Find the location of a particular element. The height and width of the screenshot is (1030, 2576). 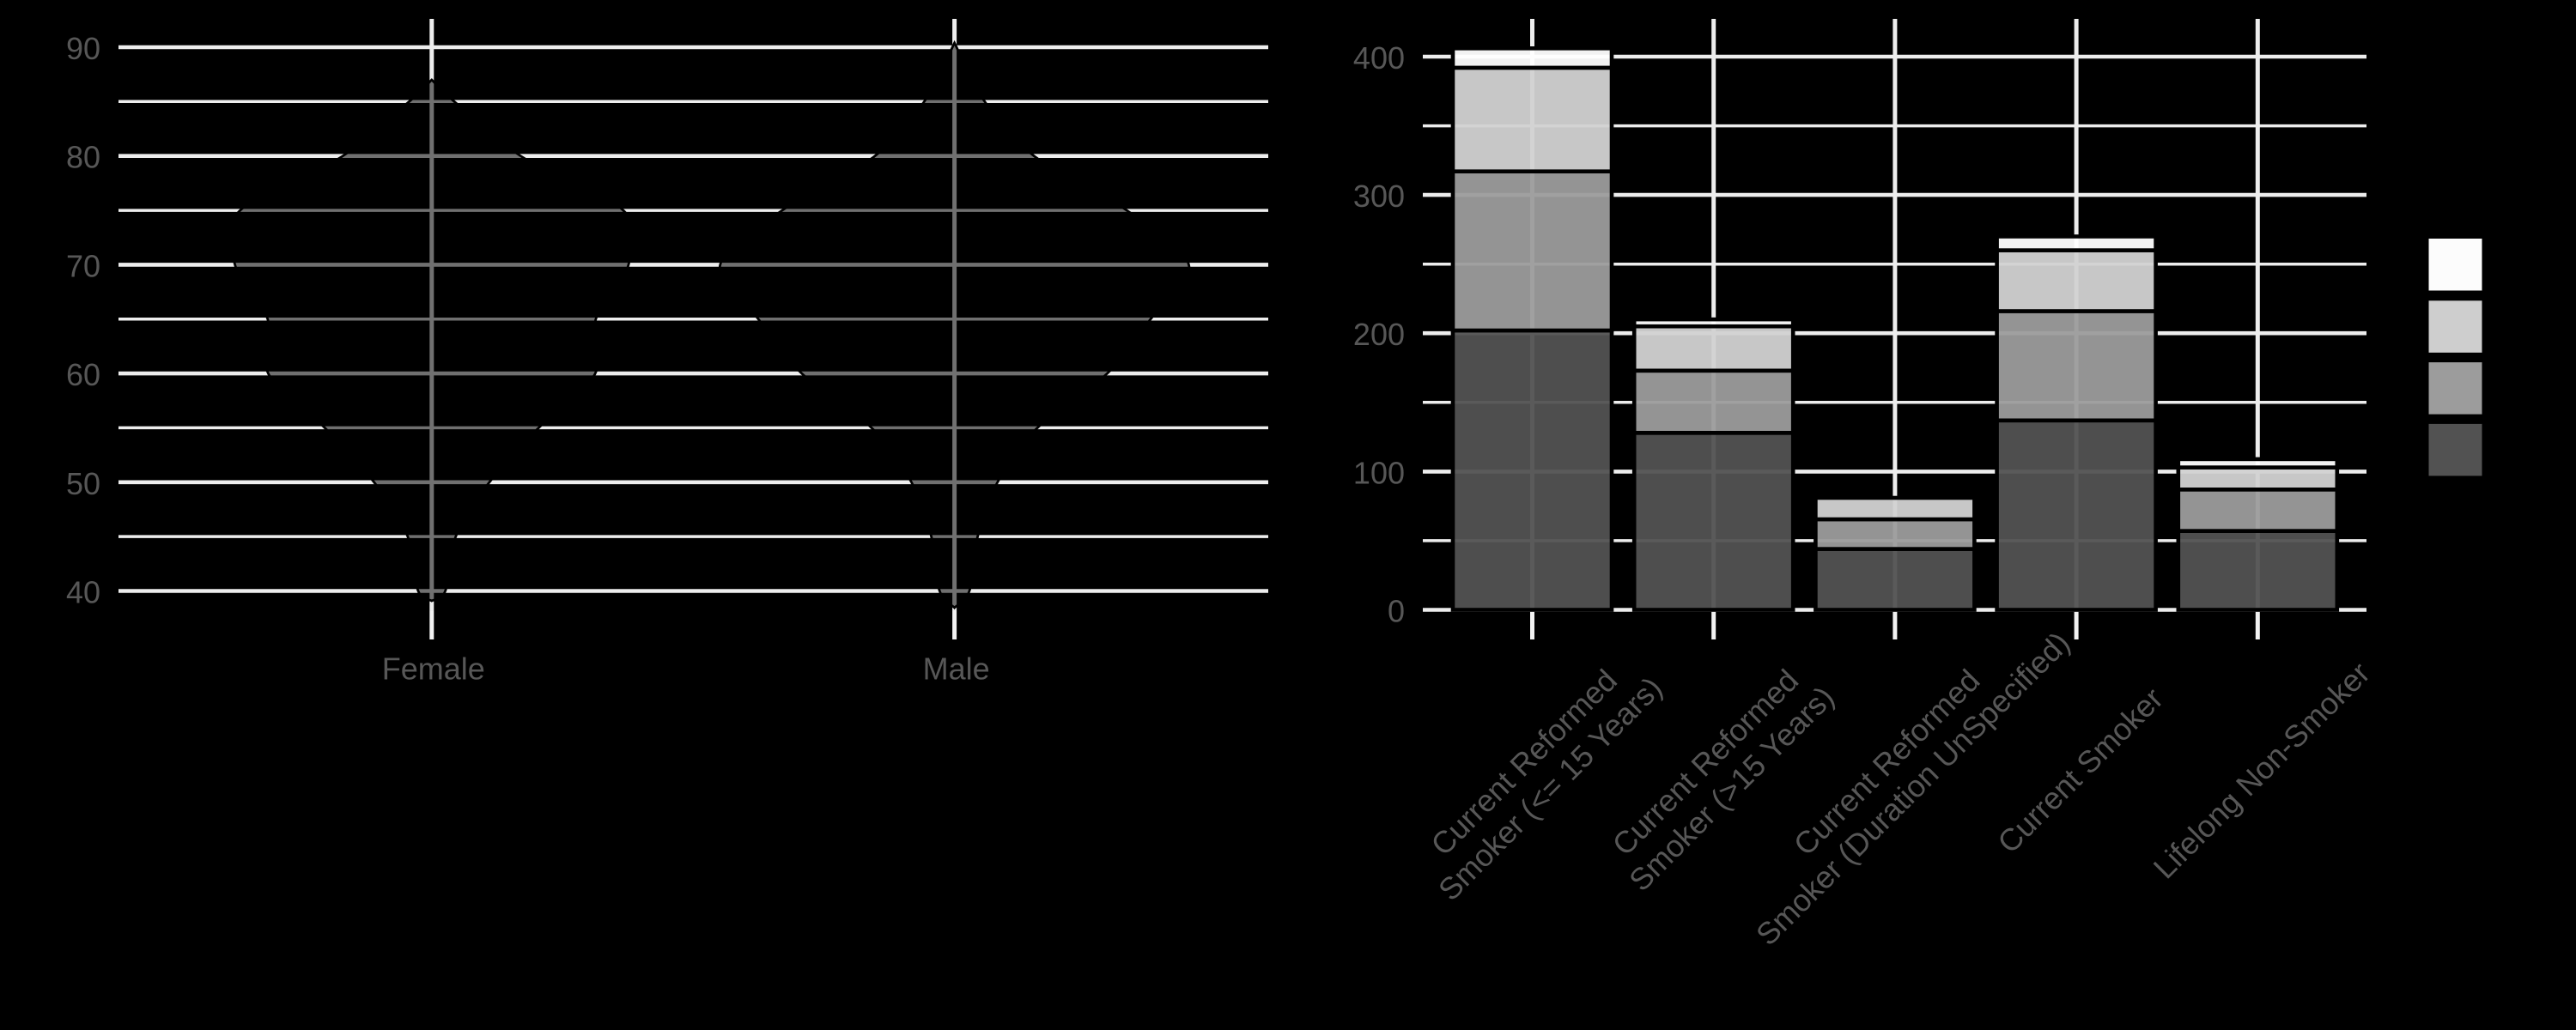

svg-text: 70 is located at coordinates (83, 265).